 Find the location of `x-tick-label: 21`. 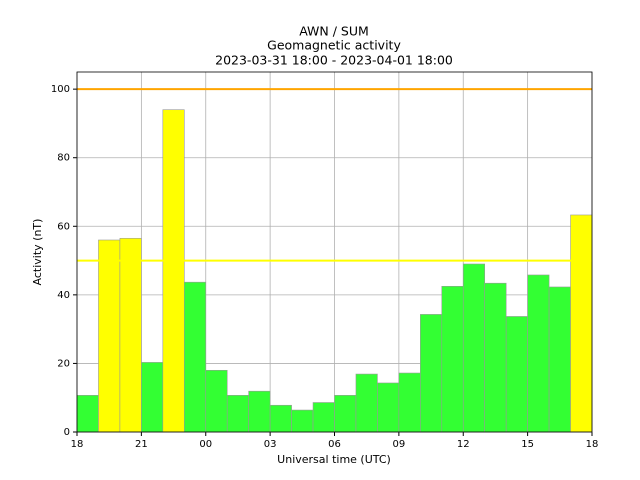

x-tick-label: 21 is located at coordinates (141, 444).